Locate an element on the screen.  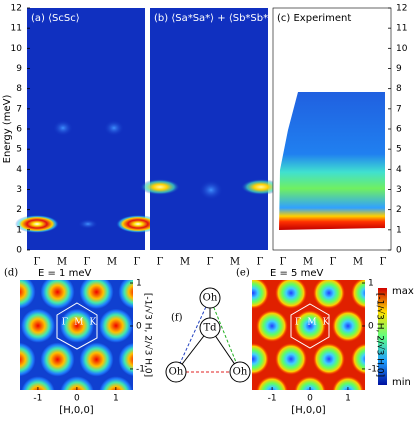
colorbar-max: max is located at coordinates (403, 291).